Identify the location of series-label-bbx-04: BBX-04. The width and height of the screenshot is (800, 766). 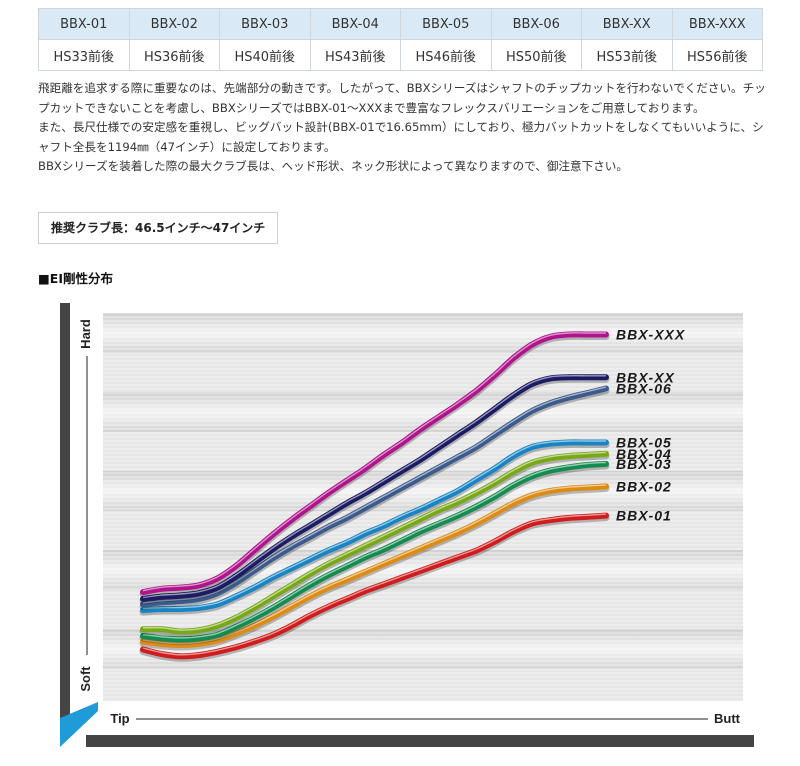
(644, 454).